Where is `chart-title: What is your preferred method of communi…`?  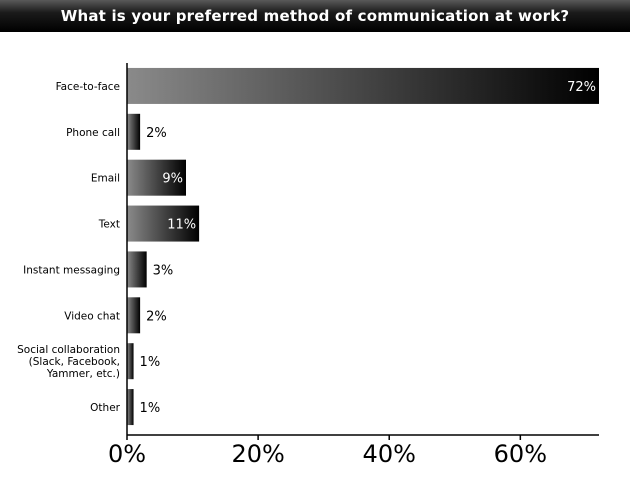 chart-title: What is your preferred method of communi… is located at coordinates (315, 16).